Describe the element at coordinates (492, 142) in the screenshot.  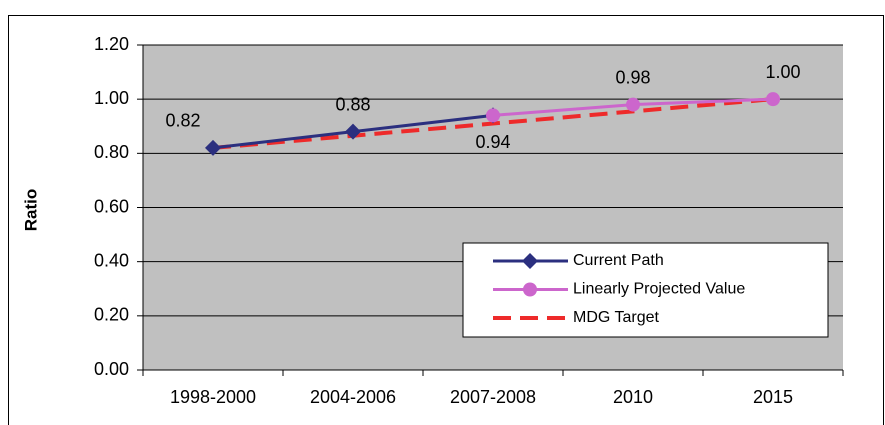
I see `data-label: 0.94` at that location.